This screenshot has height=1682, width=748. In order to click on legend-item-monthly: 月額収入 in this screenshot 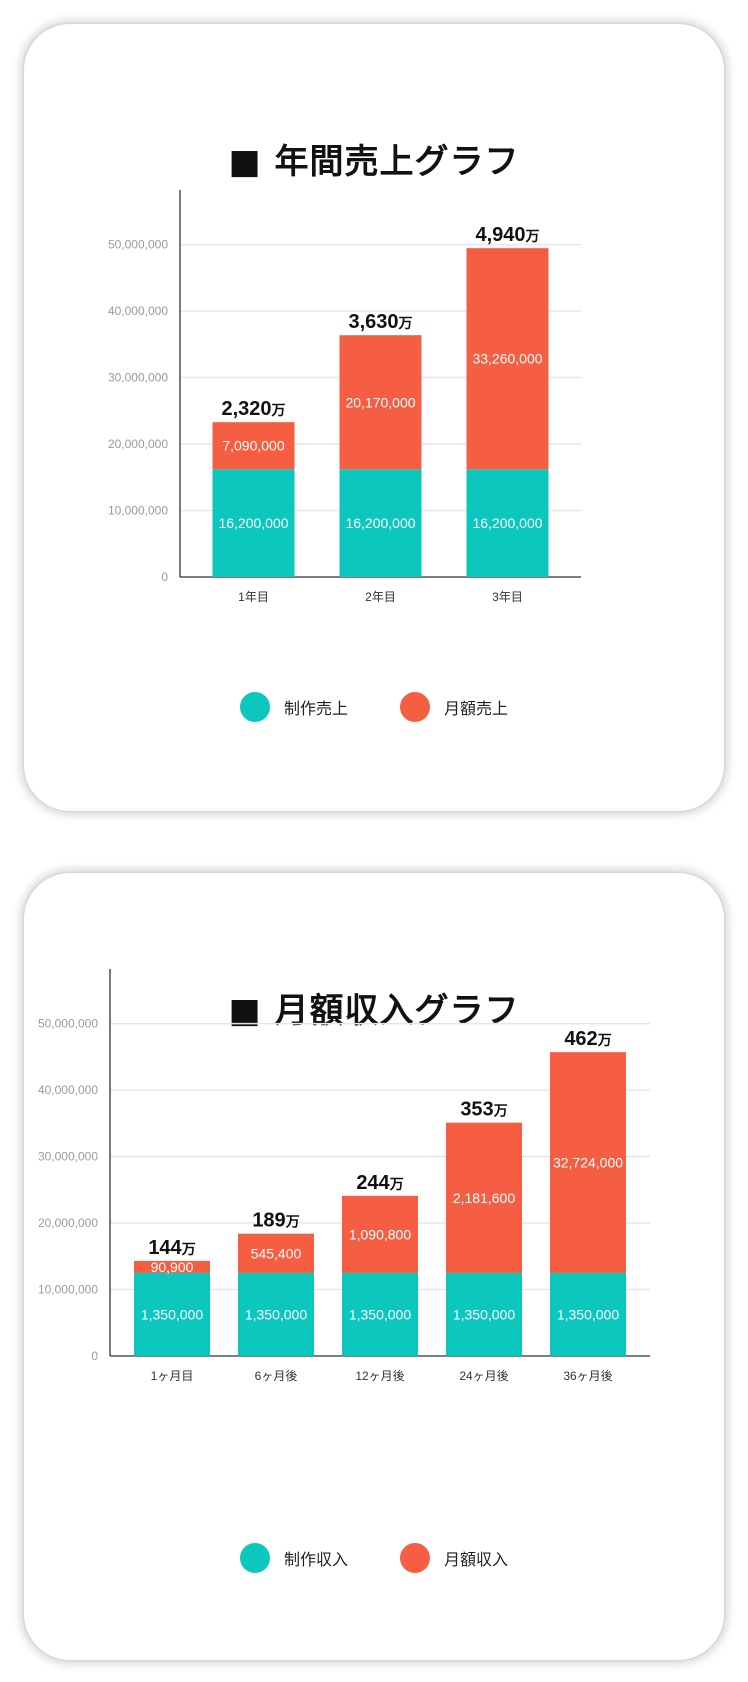, I will do `click(454, 1558)`.